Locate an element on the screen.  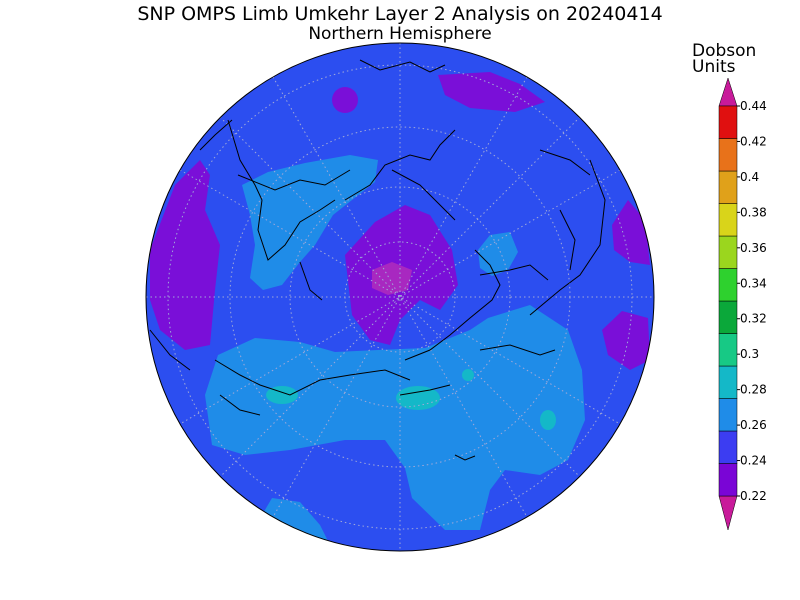
colorbar-tick-label: 0.44 is located at coordinates (753, 106).